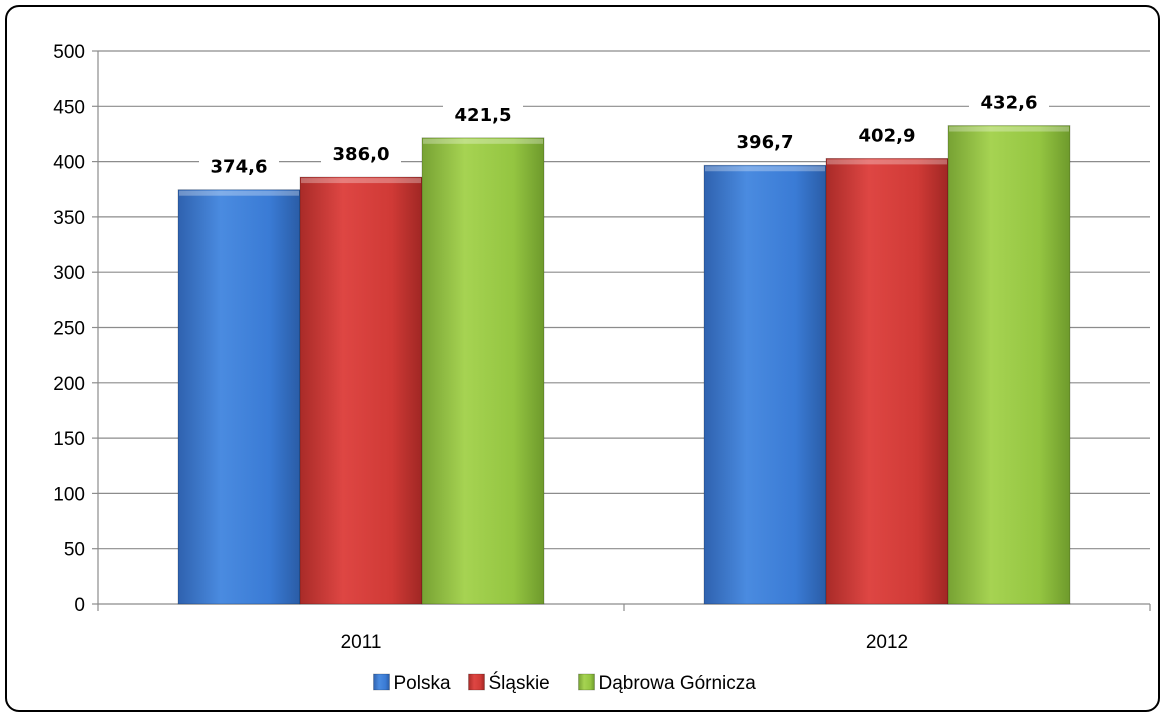  I want to click on data-label: 374,6, so click(239, 167).